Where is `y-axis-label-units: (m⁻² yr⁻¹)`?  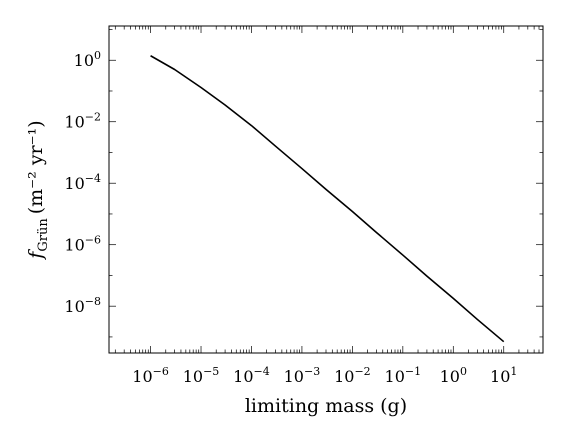
y-axis-label-units: (m⁻² yr⁻¹) is located at coordinates (36, 167).